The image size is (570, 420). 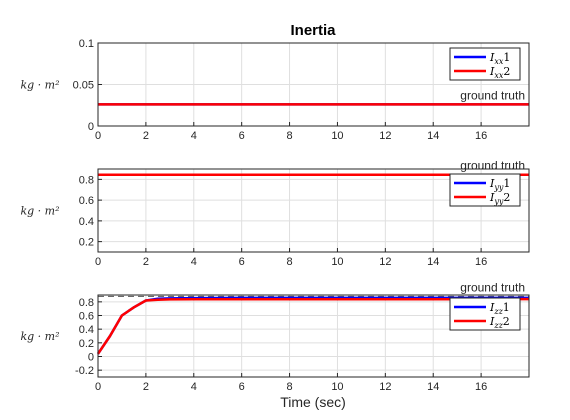 I want to click on y-tick-label: 0.05, so click(x=83, y=86).